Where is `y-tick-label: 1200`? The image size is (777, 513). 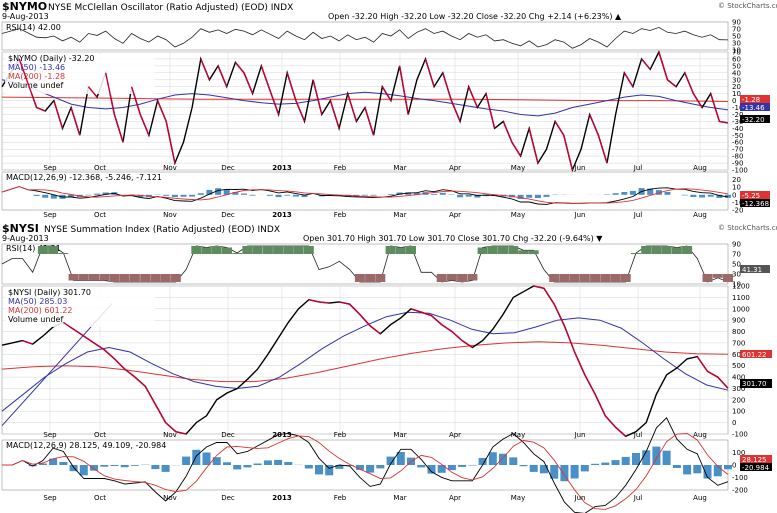
y-tick-label: 1200 is located at coordinates (741, 287).